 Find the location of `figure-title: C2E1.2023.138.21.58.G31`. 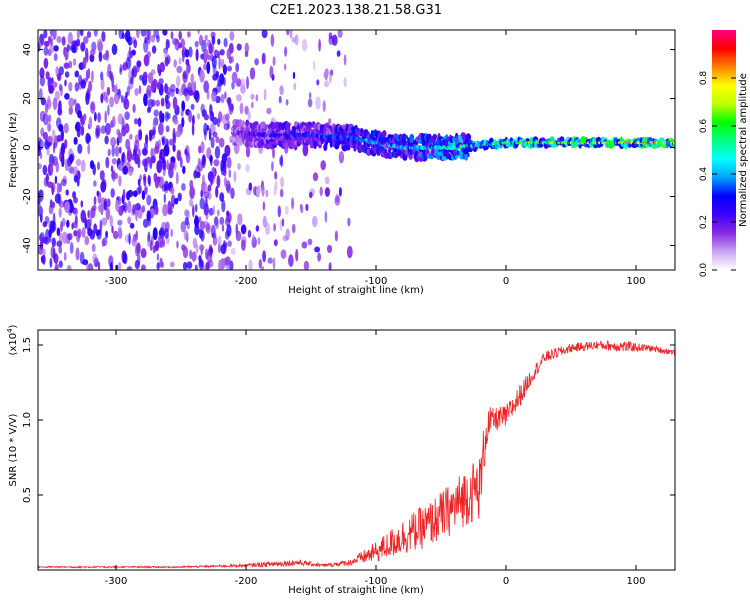

figure-title: C2E1.2023.138.21.58.G31 is located at coordinates (356, 10).